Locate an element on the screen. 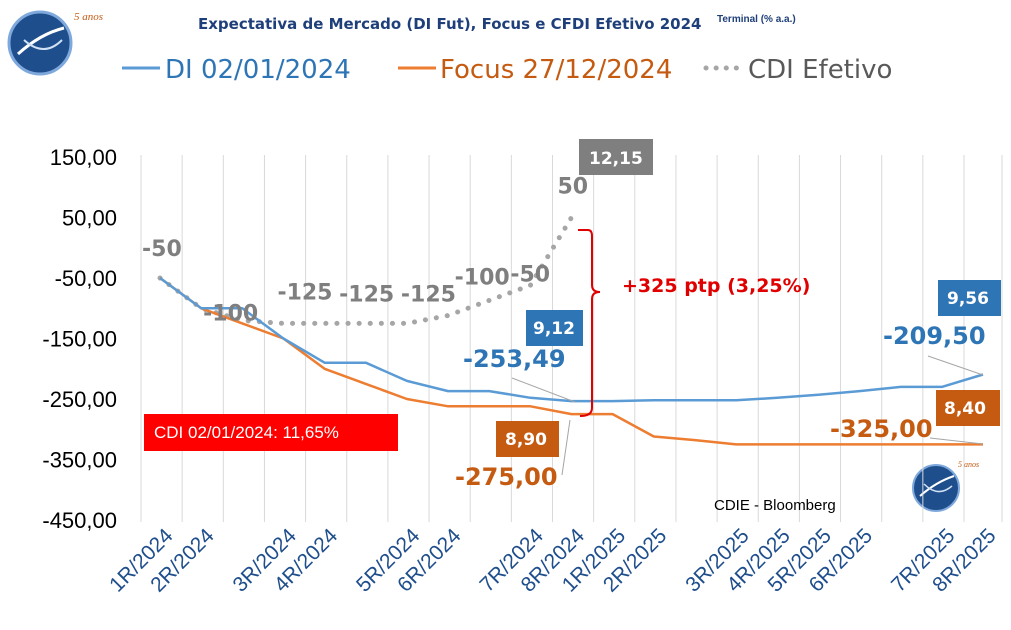 This screenshot has width=1011, height=630. spread-label: +325 ptp (3,25%) is located at coordinates (716, 286).